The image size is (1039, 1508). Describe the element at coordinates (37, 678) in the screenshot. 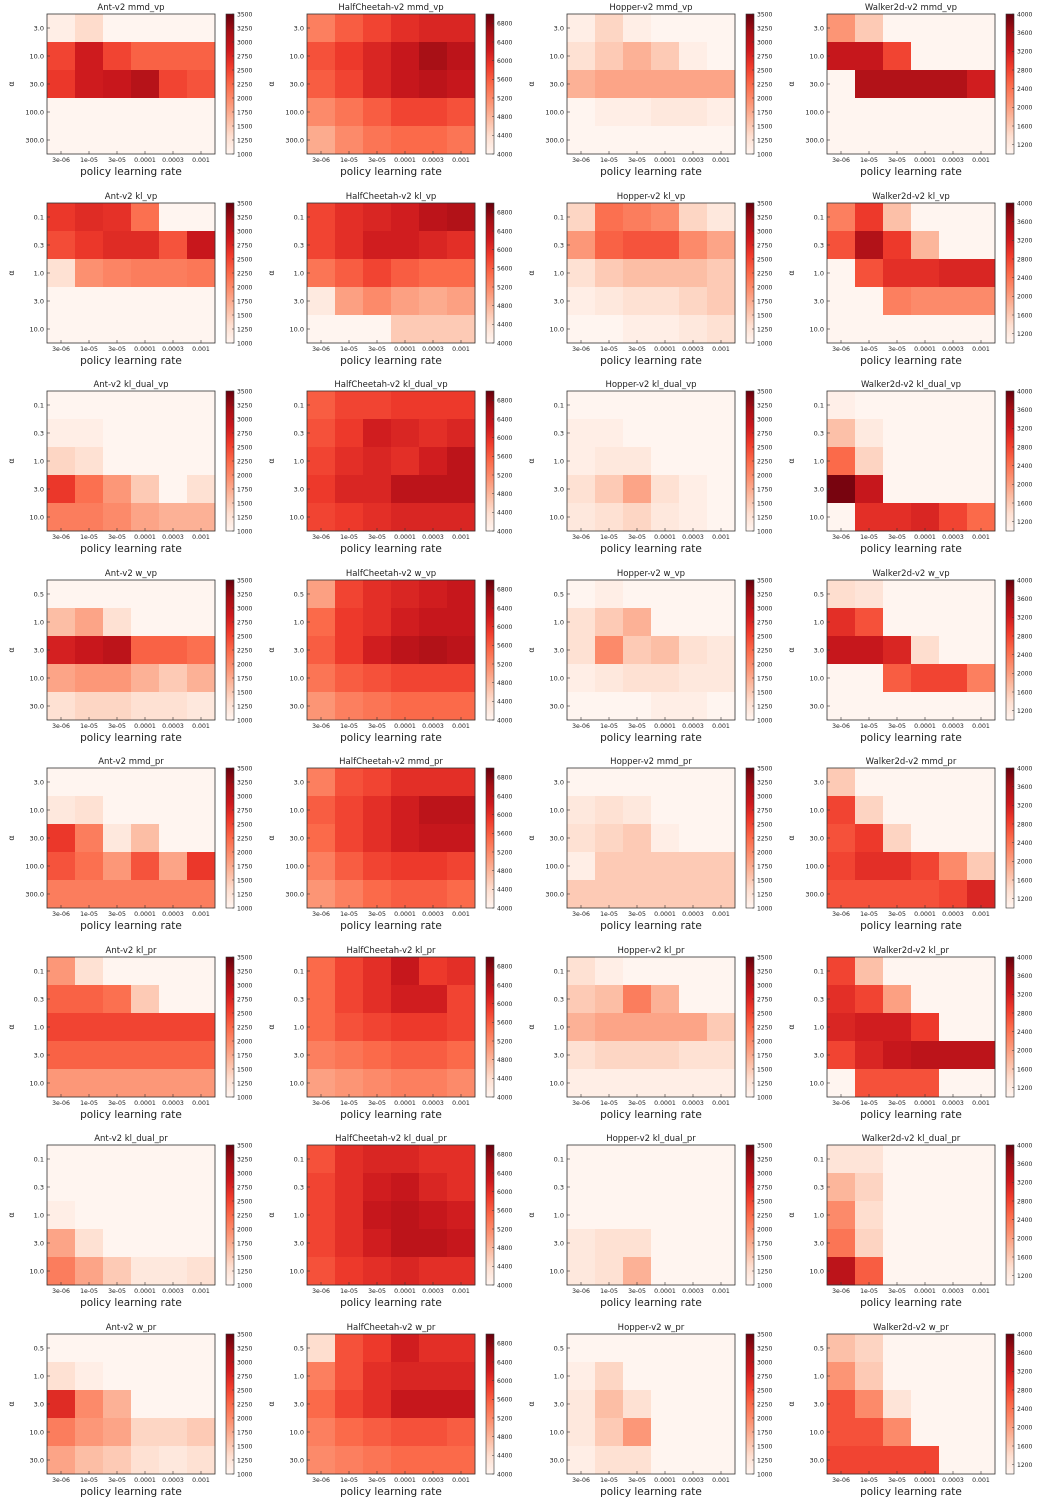

I see `y-tick-label: 10.0` at that location.